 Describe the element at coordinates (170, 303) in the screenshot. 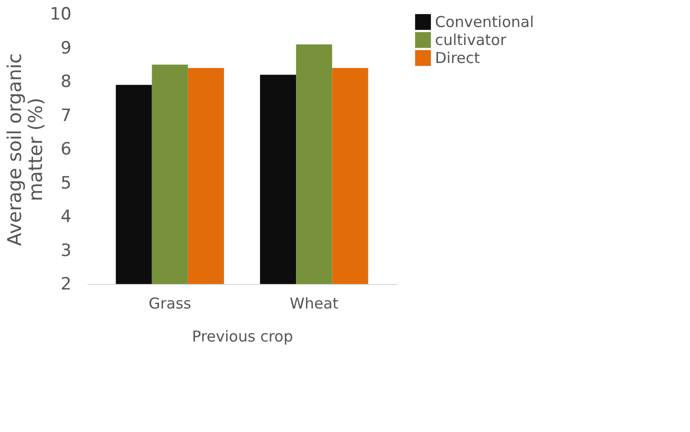

I see `x-tick-label: Grass` at that location.